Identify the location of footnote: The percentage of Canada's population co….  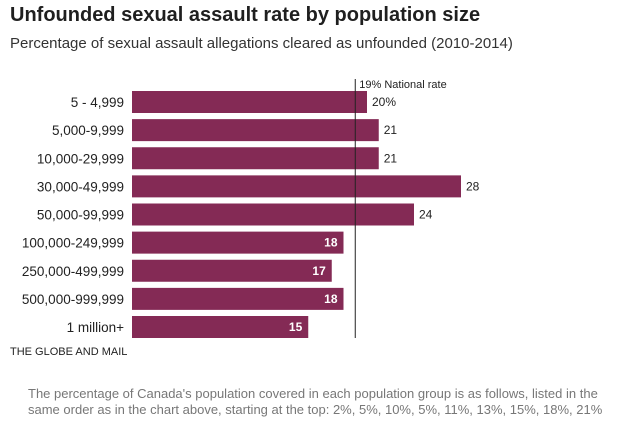
(315, 401).